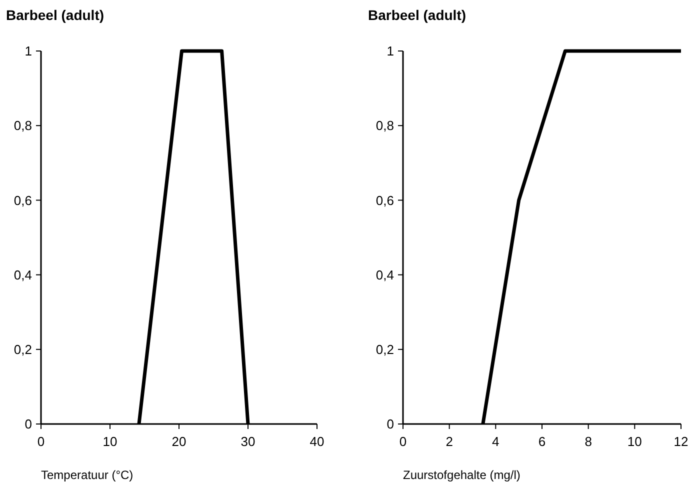 This screenshot has width=689, height=491. I want to click on x-tick-label: 20, so click(179, 441).